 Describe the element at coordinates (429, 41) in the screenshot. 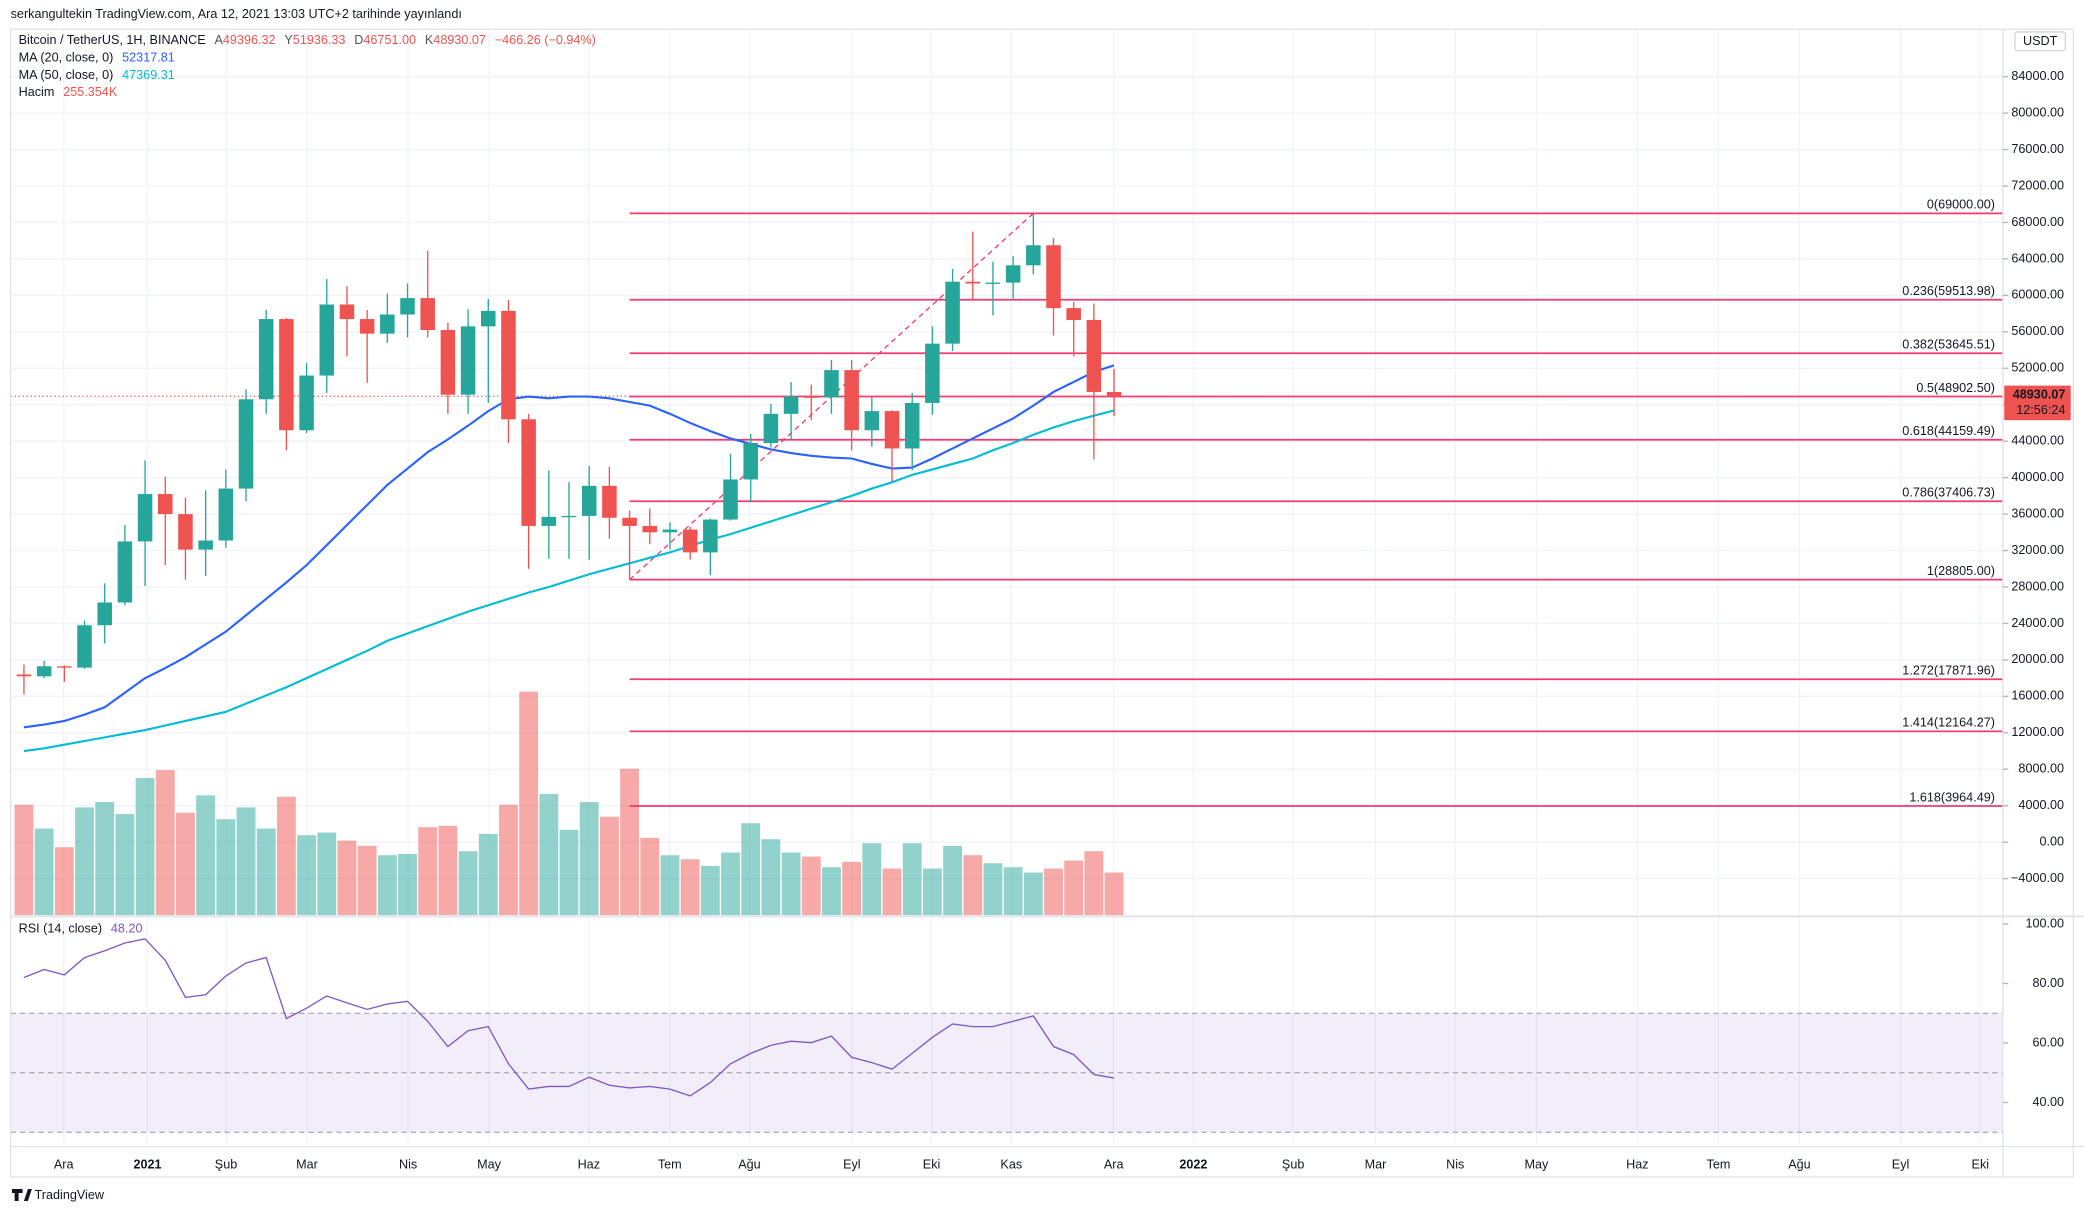

I see `ohlc-key: K` at that location.